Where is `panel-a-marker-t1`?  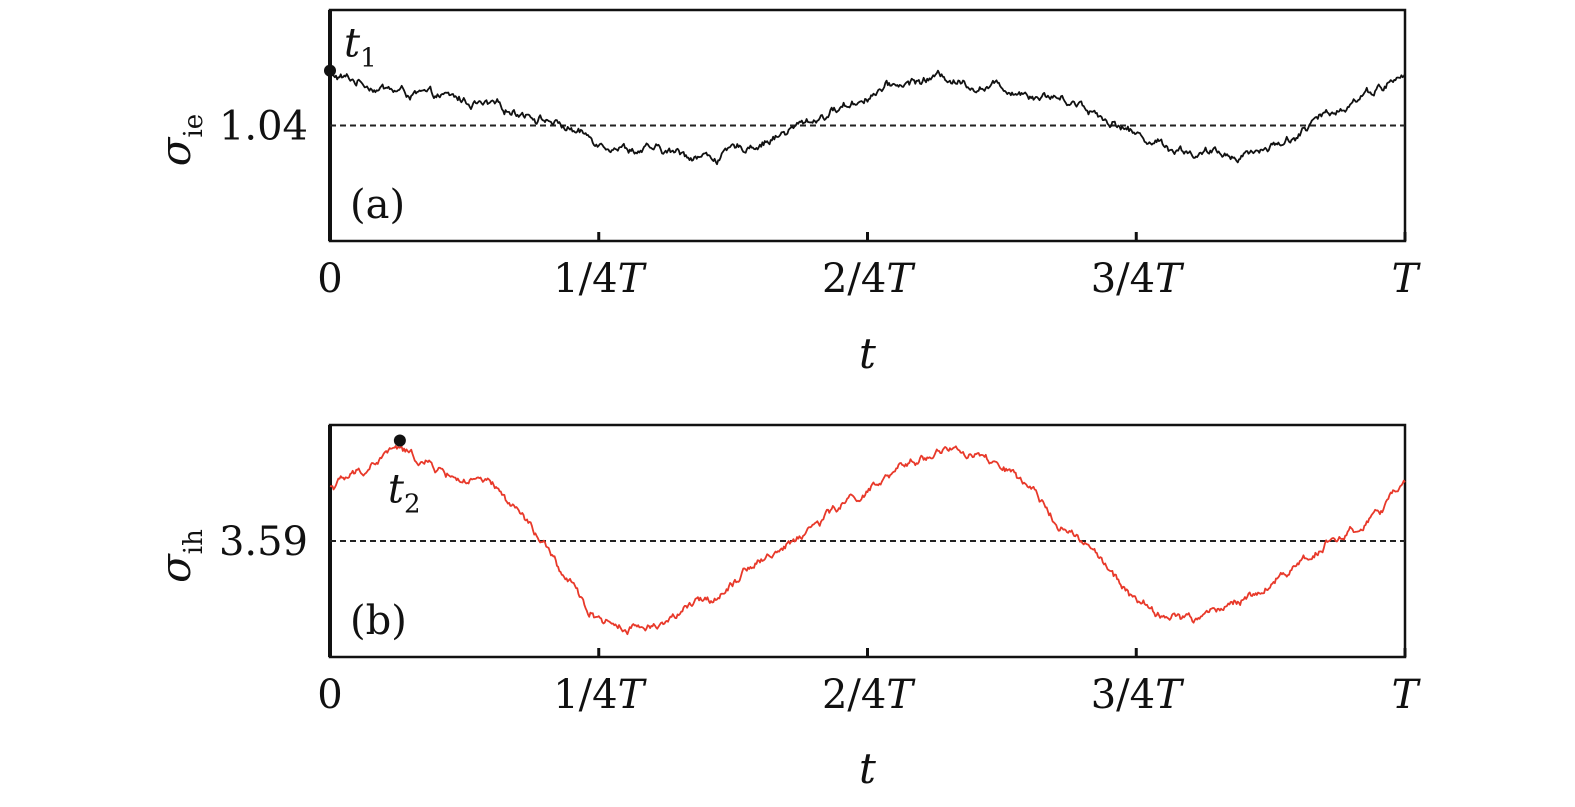 panel-a-marker-t1 is located at coordinates (330, 70).